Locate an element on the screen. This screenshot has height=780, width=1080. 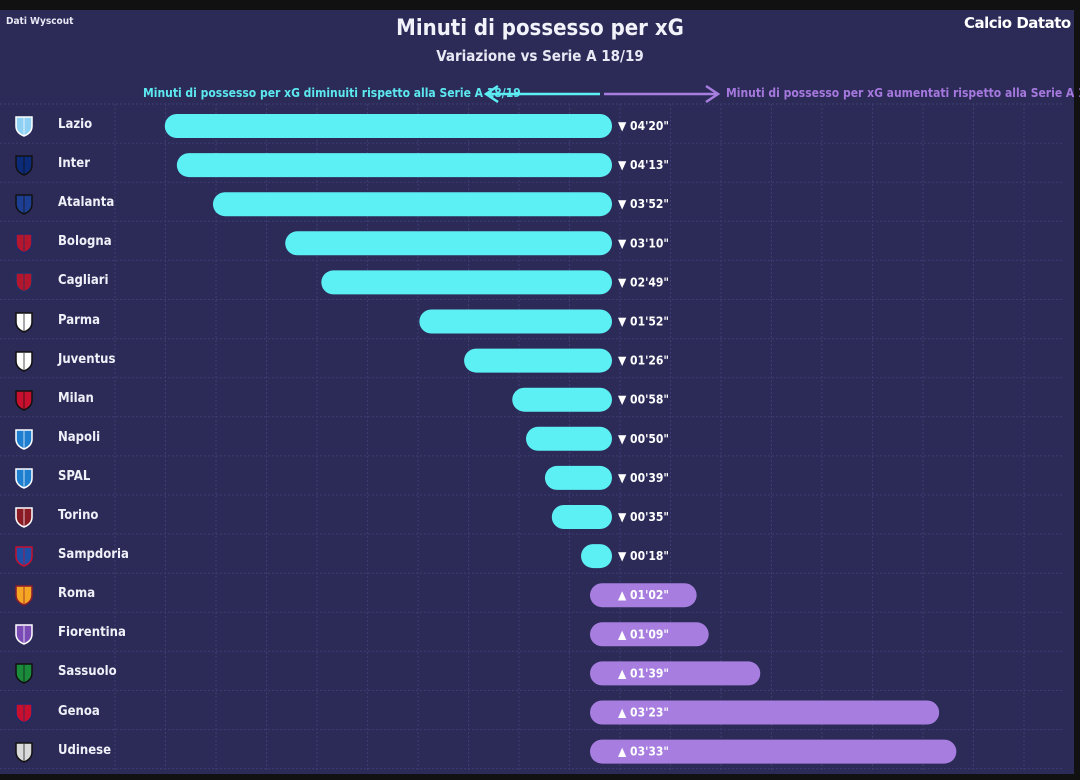
bar-bologna is located at coordinates (448, 243).